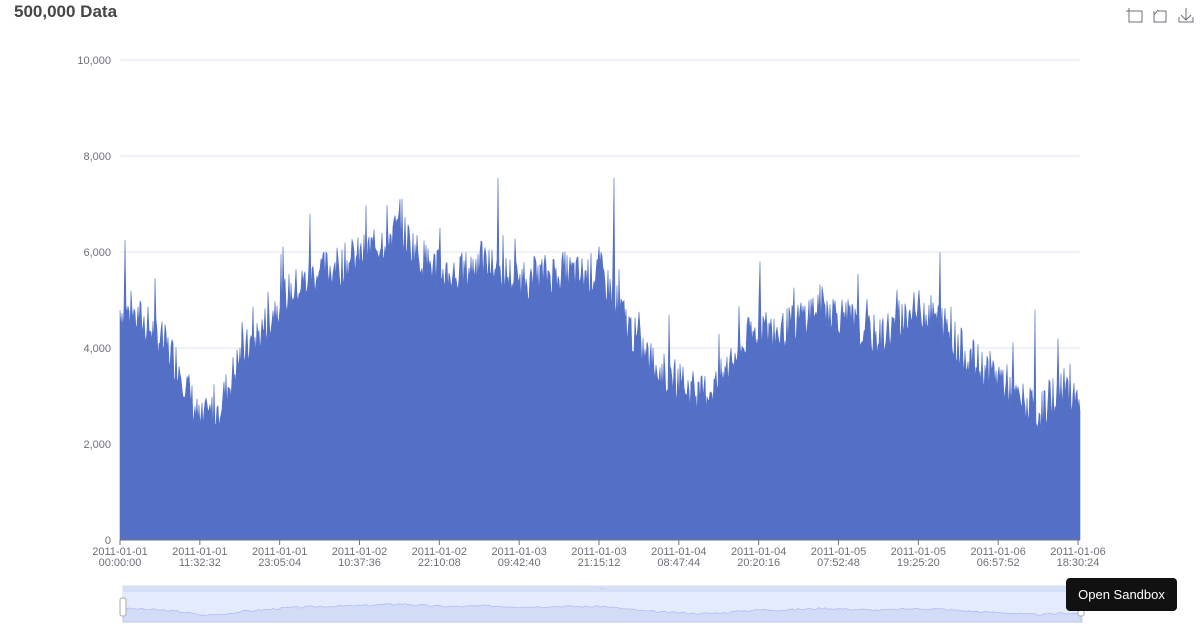  Describe the element at coordinates (119, 557) in the screenshot. I see `x-tick-label: 2011-01-01 00:00:00` at that location.